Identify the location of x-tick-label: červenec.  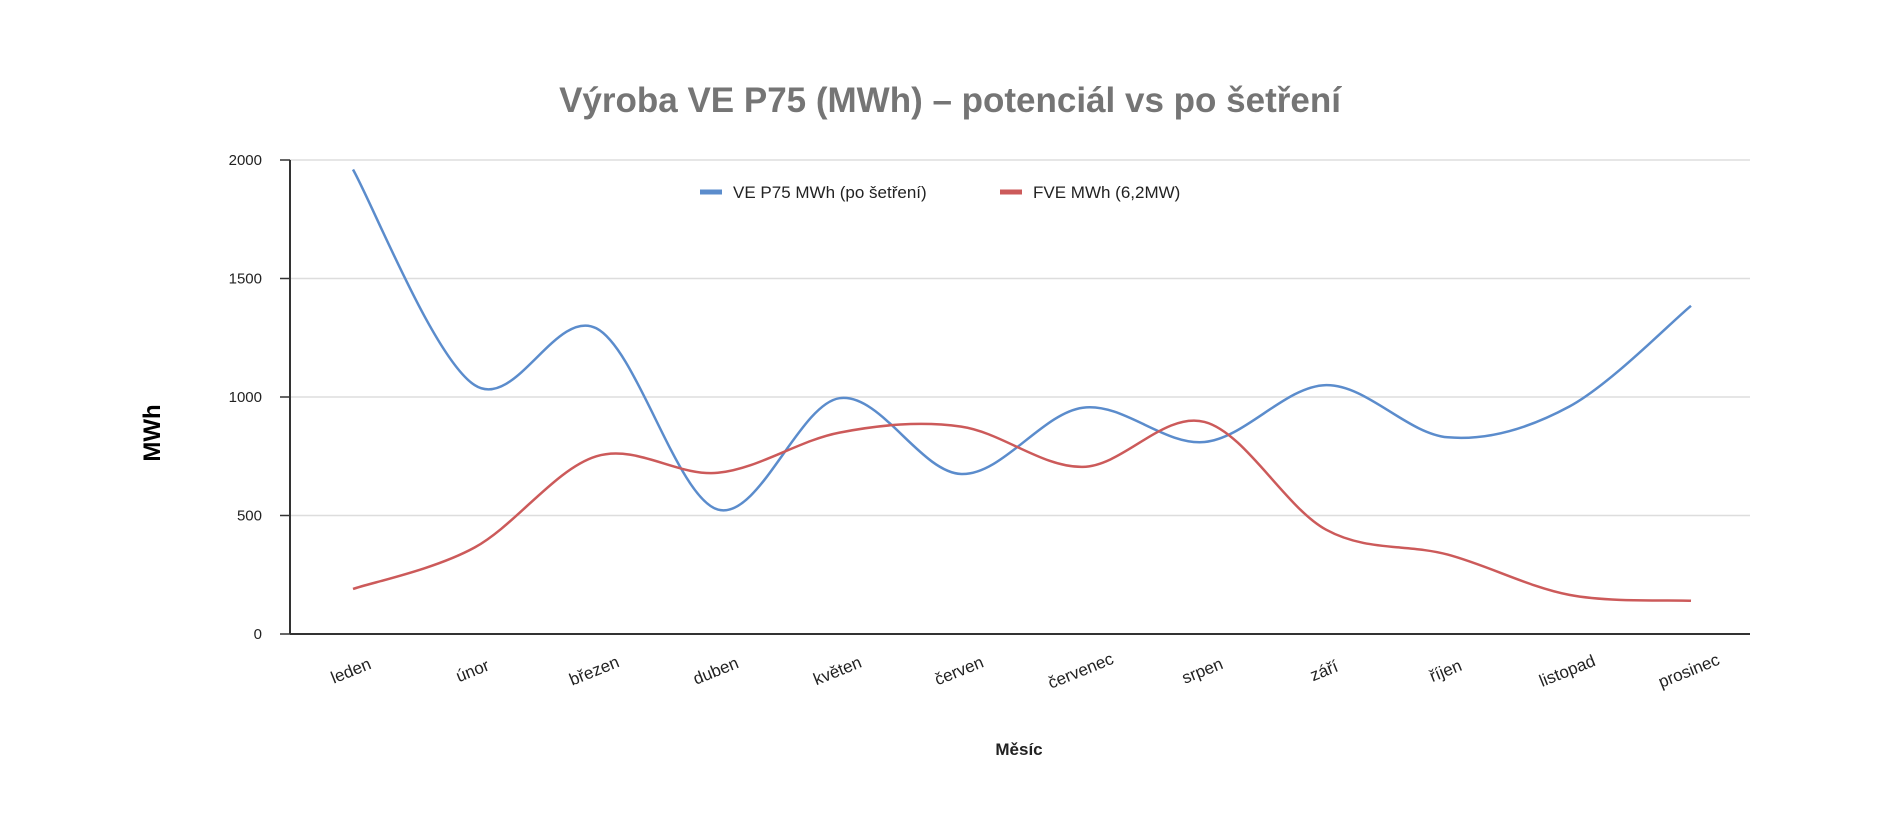
(1081, 671).